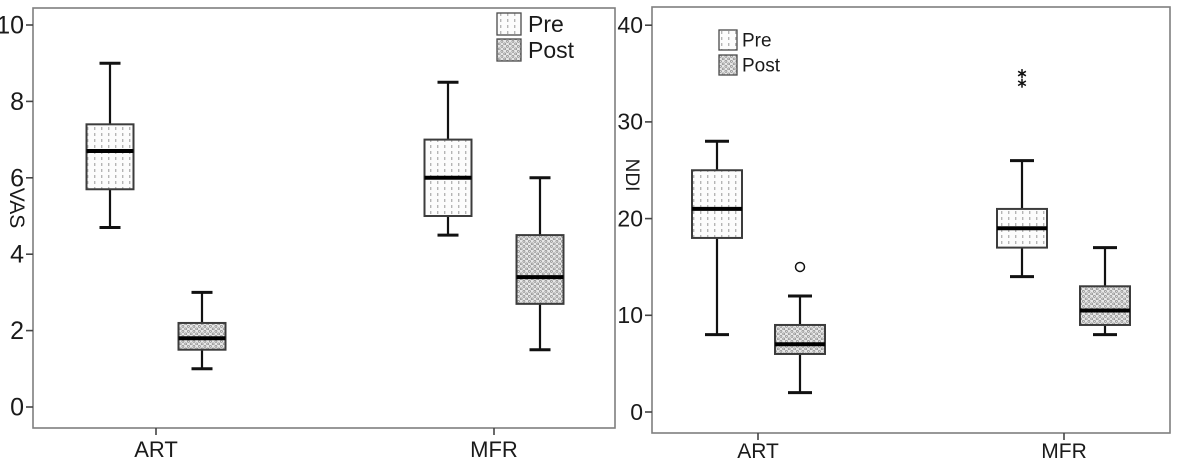 Image resolution: width=1180 pixels, height=461 pixels. I want to click on y-tick-label: 8, so click(17, 102).